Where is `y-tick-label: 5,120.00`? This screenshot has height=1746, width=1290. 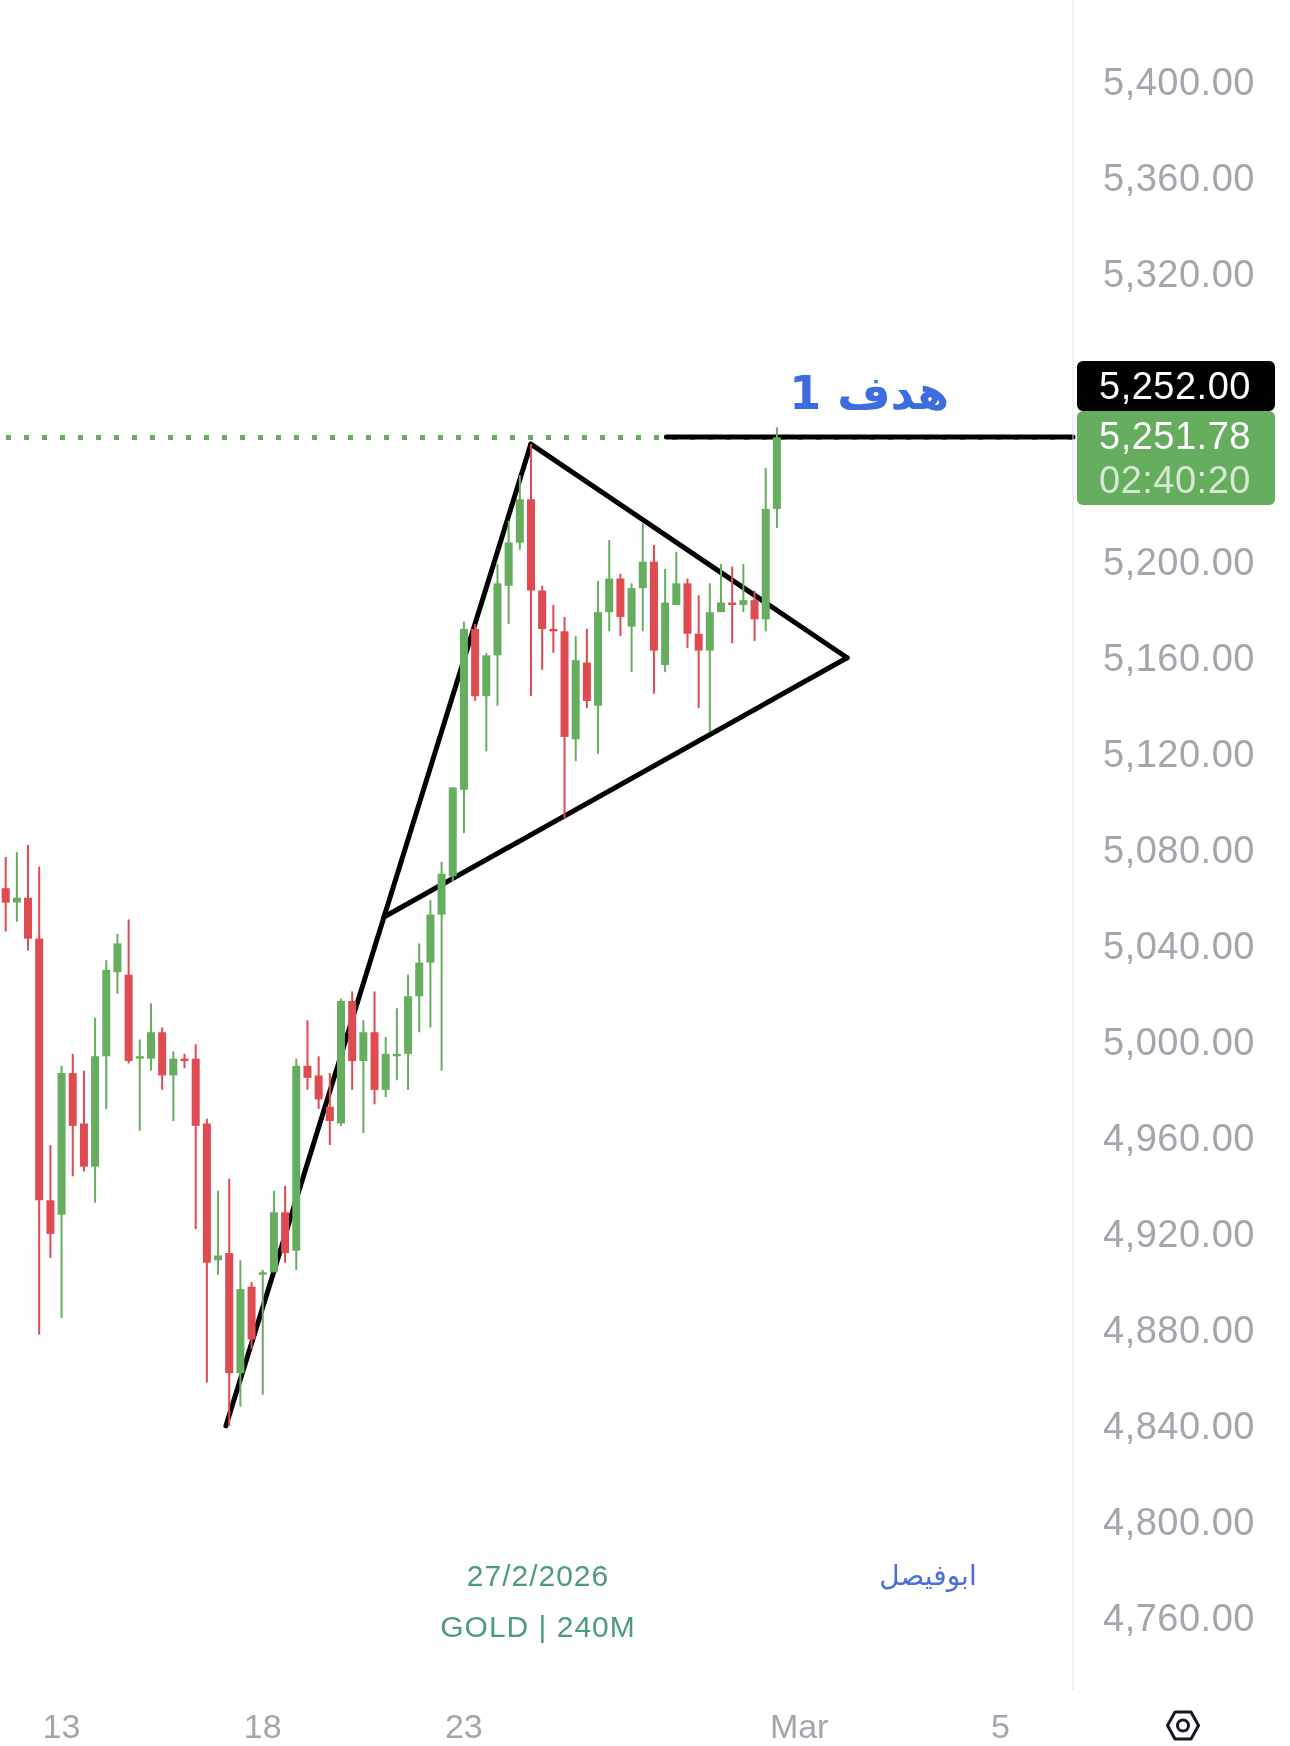 y-tick-label: 5,120.00 is located at coordinates (1179, 753).